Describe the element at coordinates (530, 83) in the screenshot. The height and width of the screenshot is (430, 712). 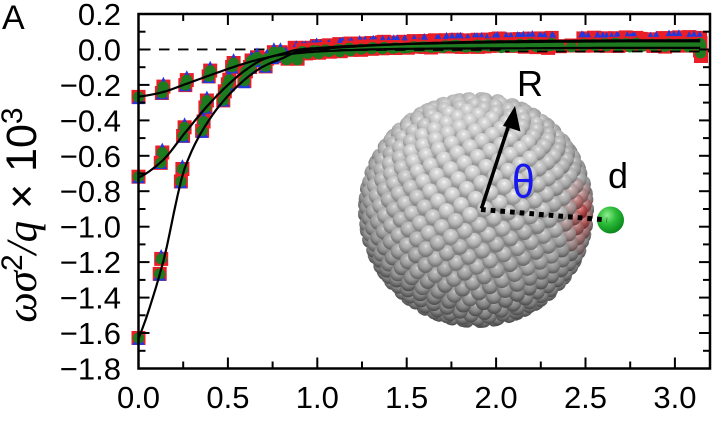
I see `svg-text: R` at that location.